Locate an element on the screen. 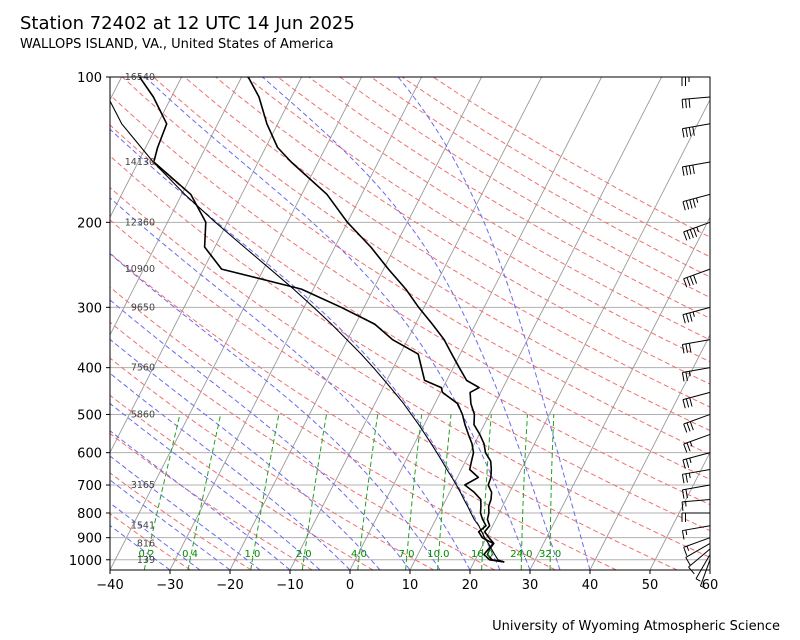  height-label: 5860 is located at coordinates (143, 414).